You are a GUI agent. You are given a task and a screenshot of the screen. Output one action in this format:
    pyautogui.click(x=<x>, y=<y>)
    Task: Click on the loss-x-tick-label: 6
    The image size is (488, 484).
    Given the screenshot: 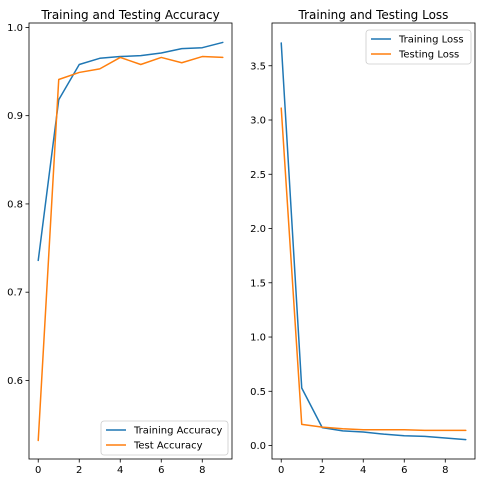 What is the action you would take?
    pyautogui.click(x=404, y=470)
    